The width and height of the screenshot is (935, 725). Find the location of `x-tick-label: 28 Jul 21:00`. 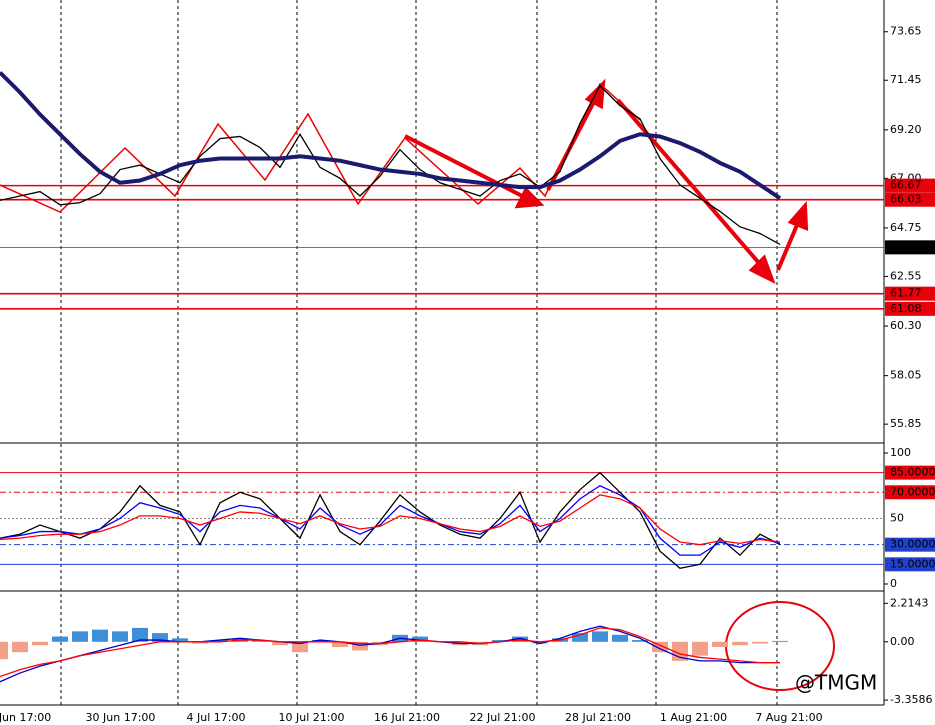

x-tick-label: 28 Jul 21:00 is located at coordinates (598, 717).